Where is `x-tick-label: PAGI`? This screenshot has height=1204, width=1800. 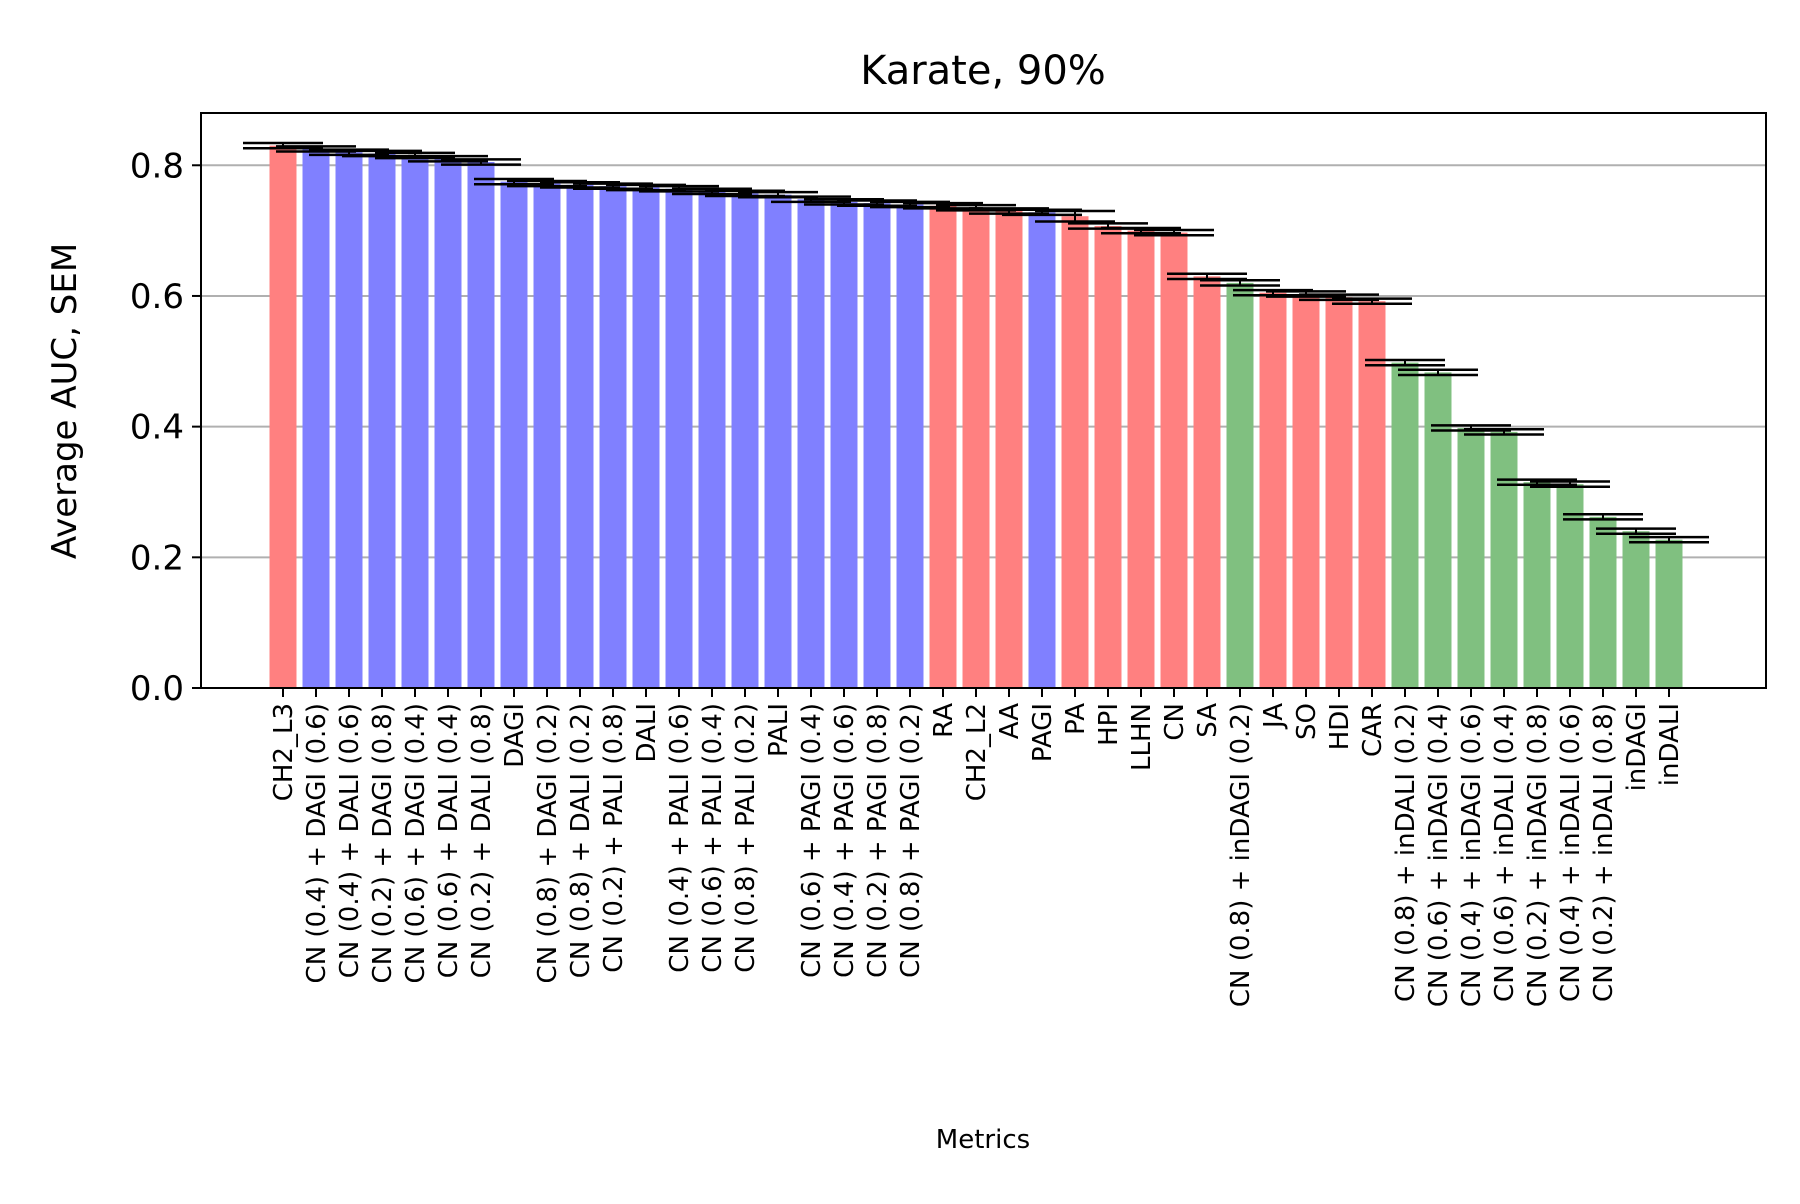 x-tick-label: PAGI is located at coordinates (1043, 732).